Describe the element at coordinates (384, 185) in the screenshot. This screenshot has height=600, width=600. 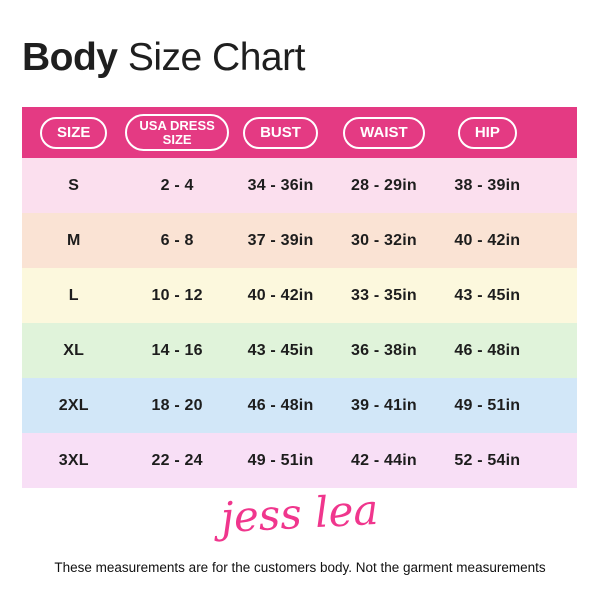
I see `cell-waist: 28 - 29in` at that location.